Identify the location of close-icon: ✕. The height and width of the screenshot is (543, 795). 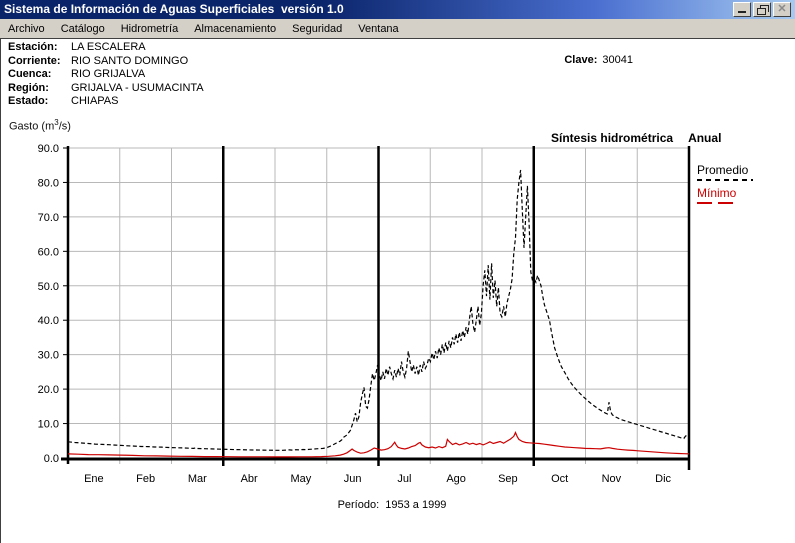
(782, 9).